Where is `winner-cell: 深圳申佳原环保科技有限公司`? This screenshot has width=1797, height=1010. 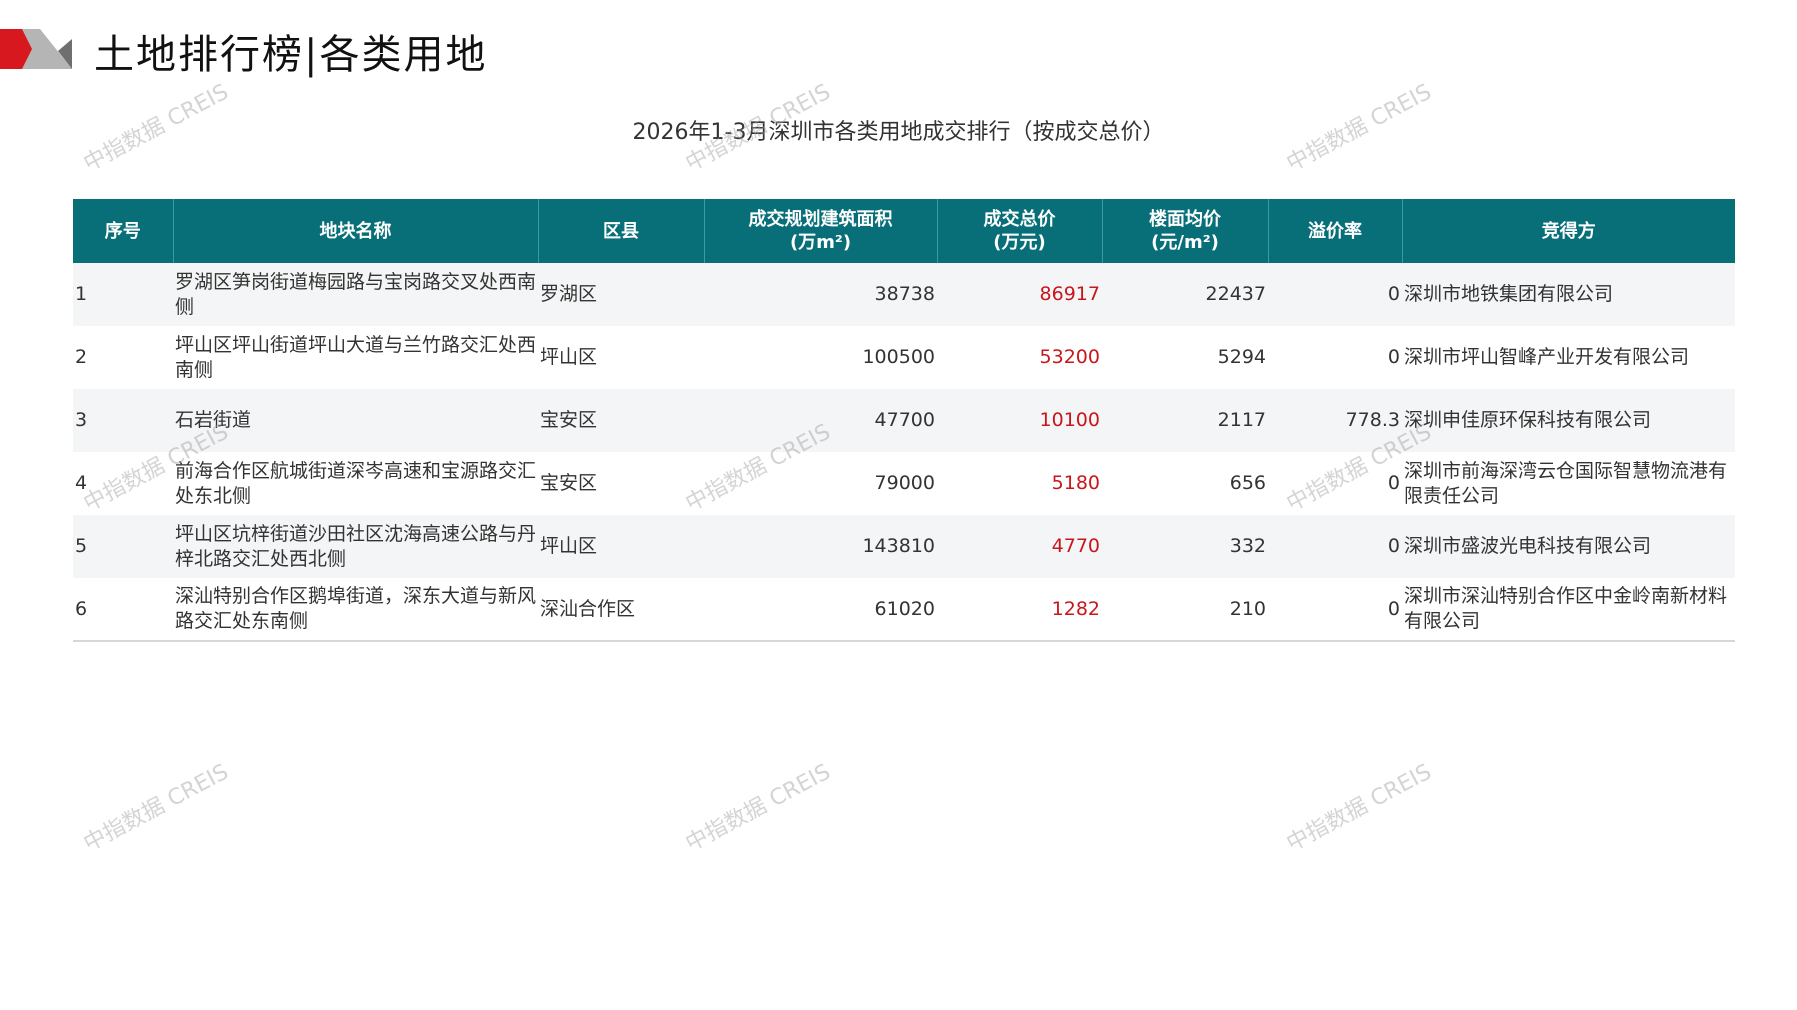
winner-cell: 深圳申佳原环保科技有限公司 is located at coordinates (1568, 420).